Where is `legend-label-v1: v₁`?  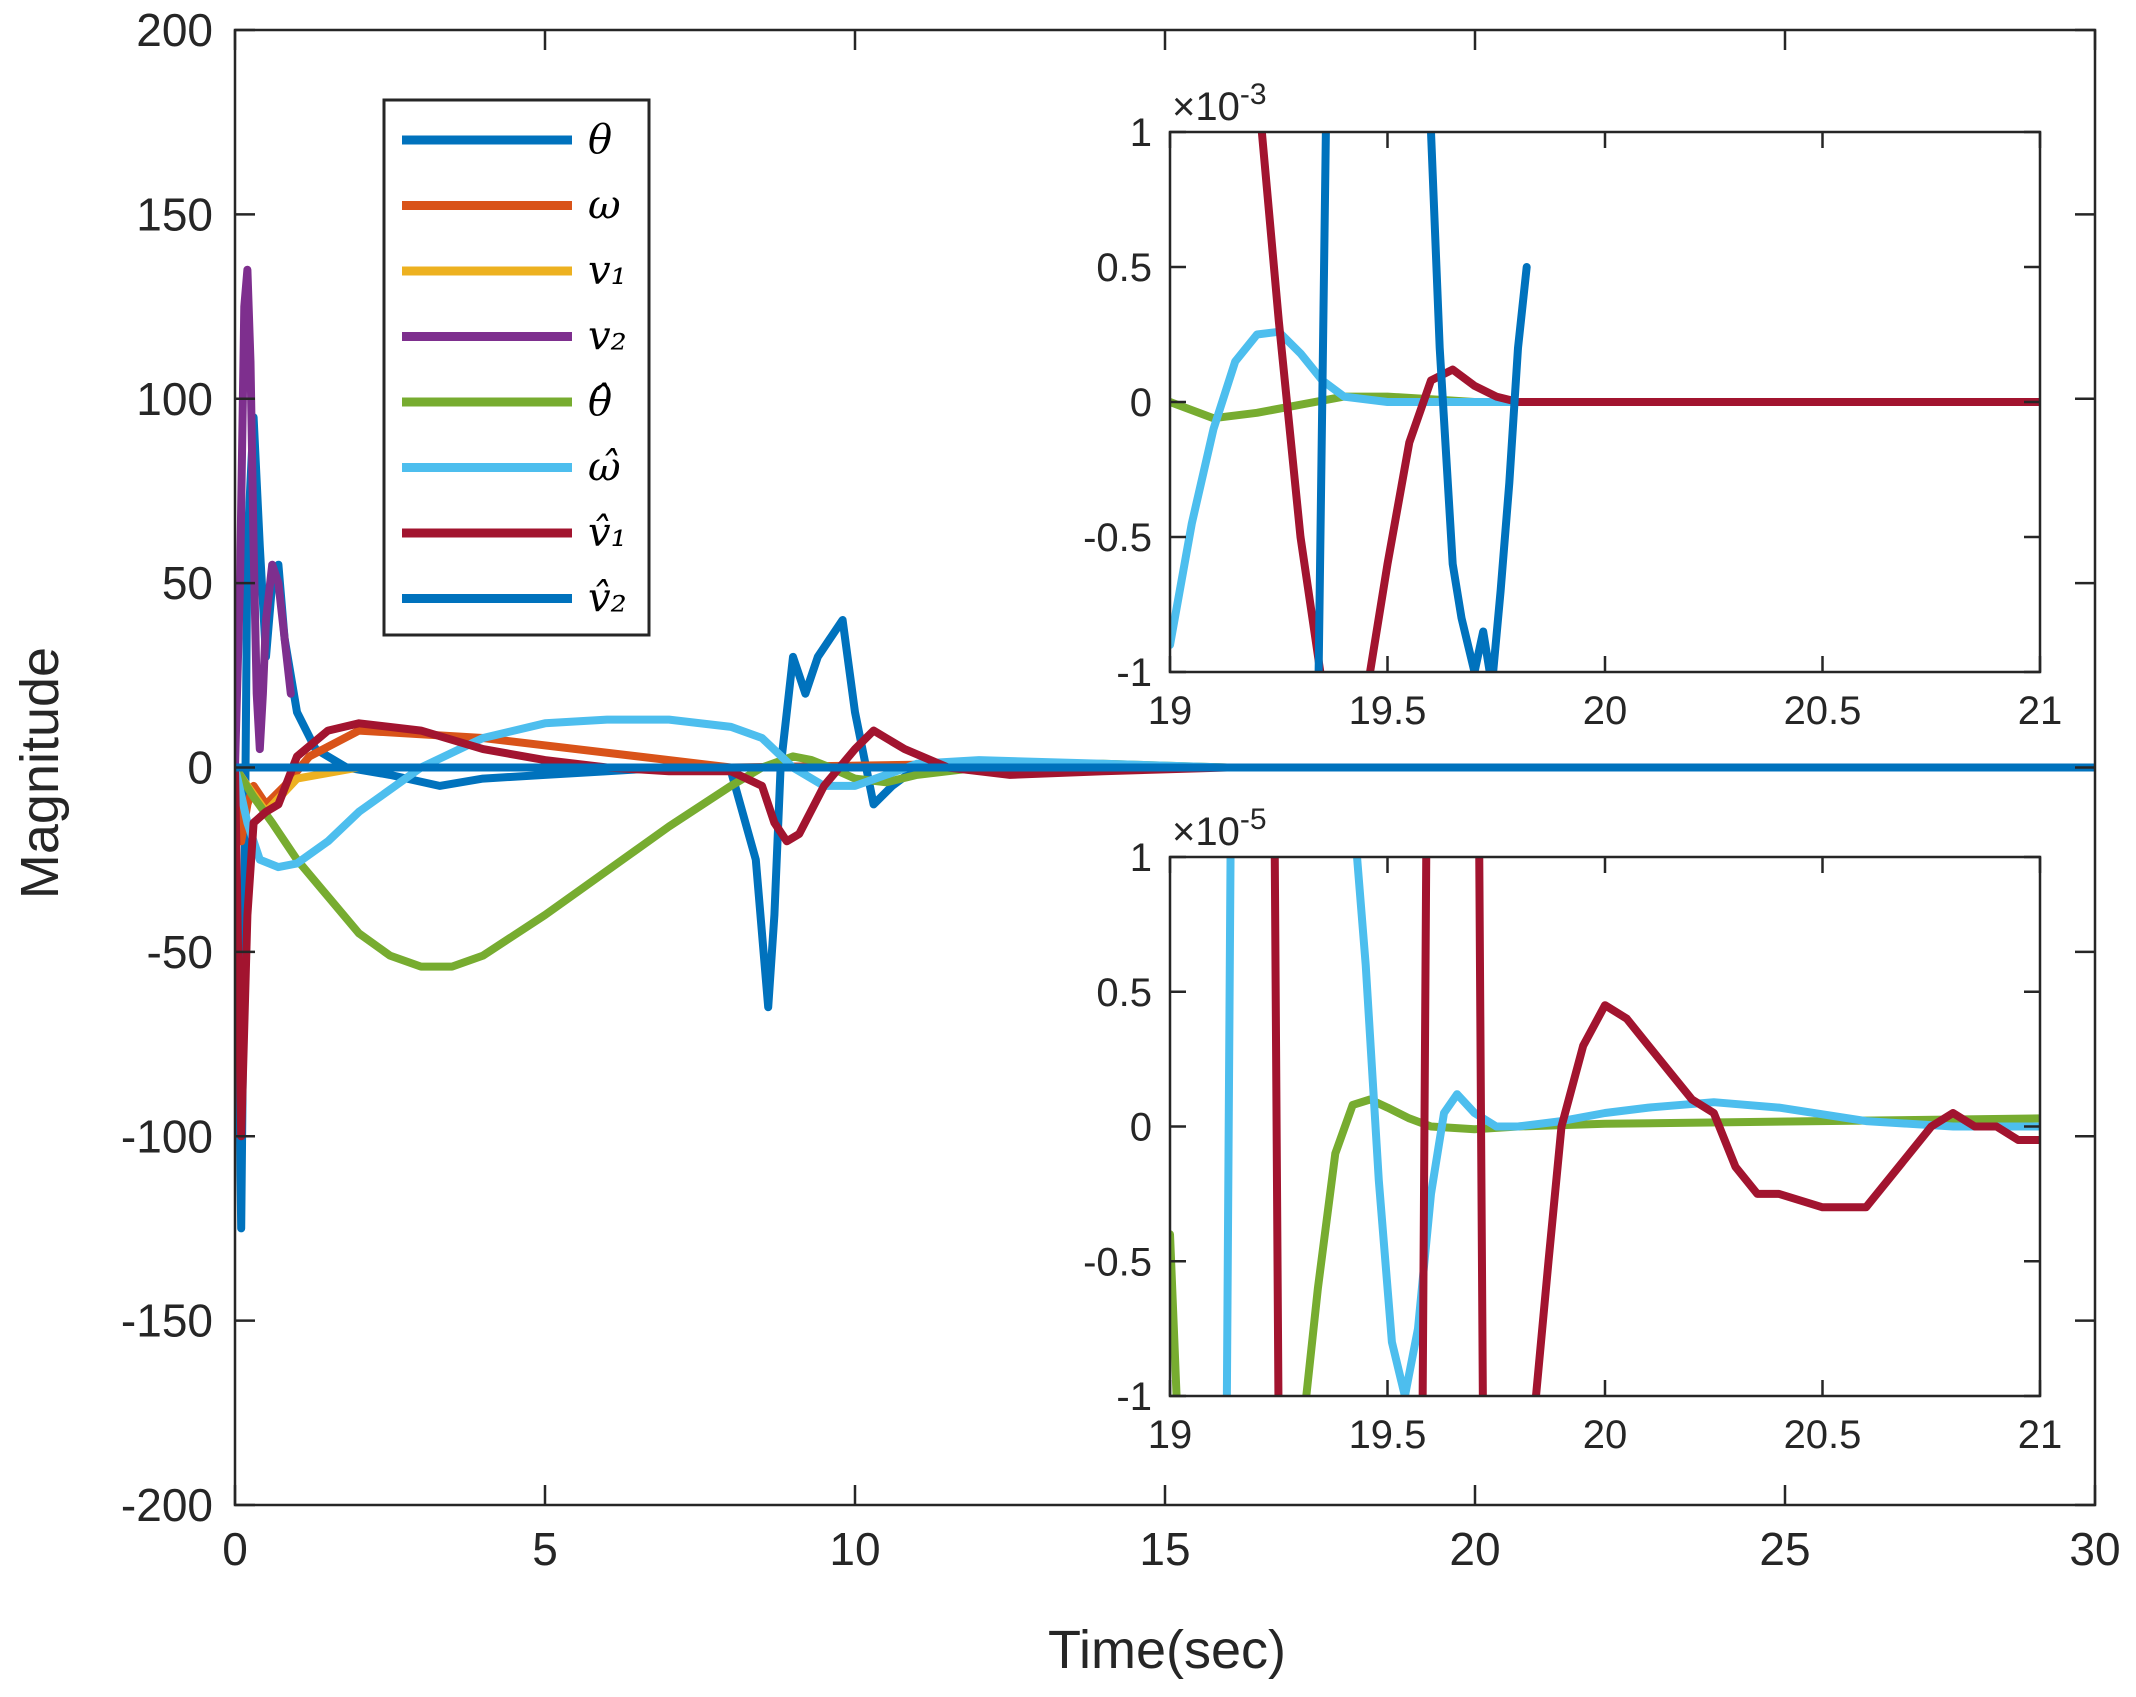
legend-label-v1: v₁ is located at coordinates (607, 271).